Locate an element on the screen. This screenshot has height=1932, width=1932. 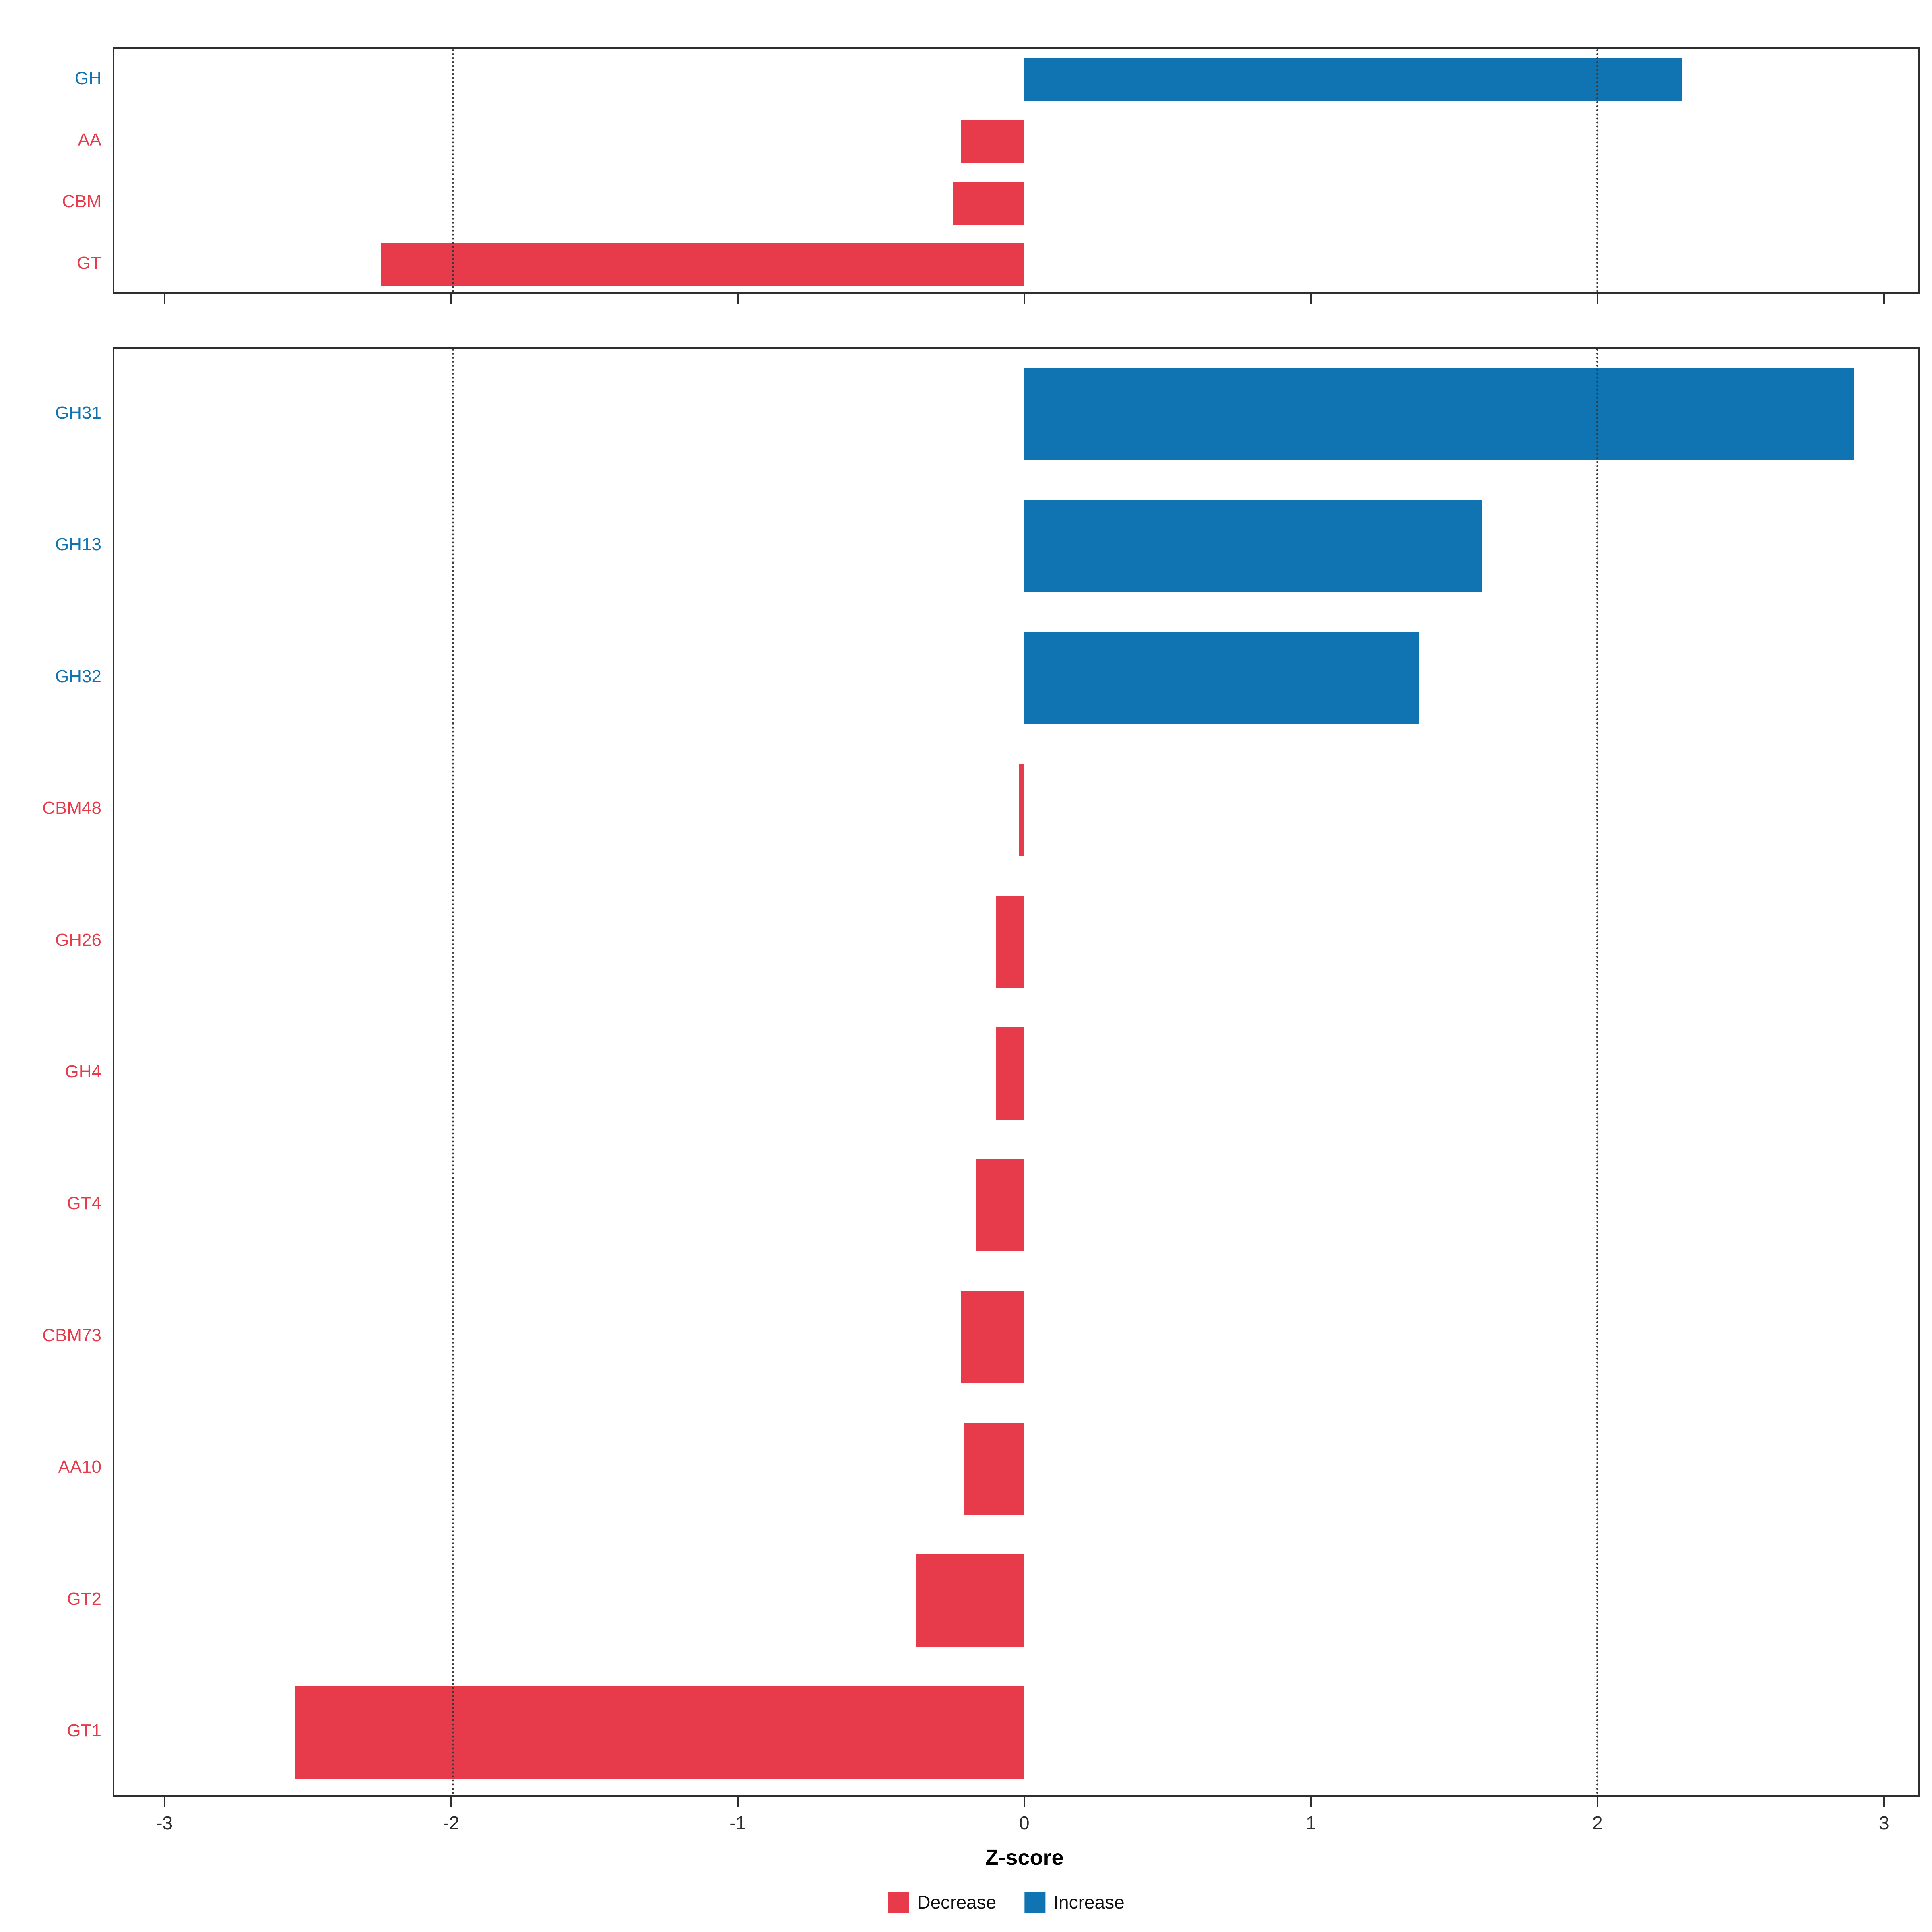
bar-cbm is located at coordinates (988, 203).